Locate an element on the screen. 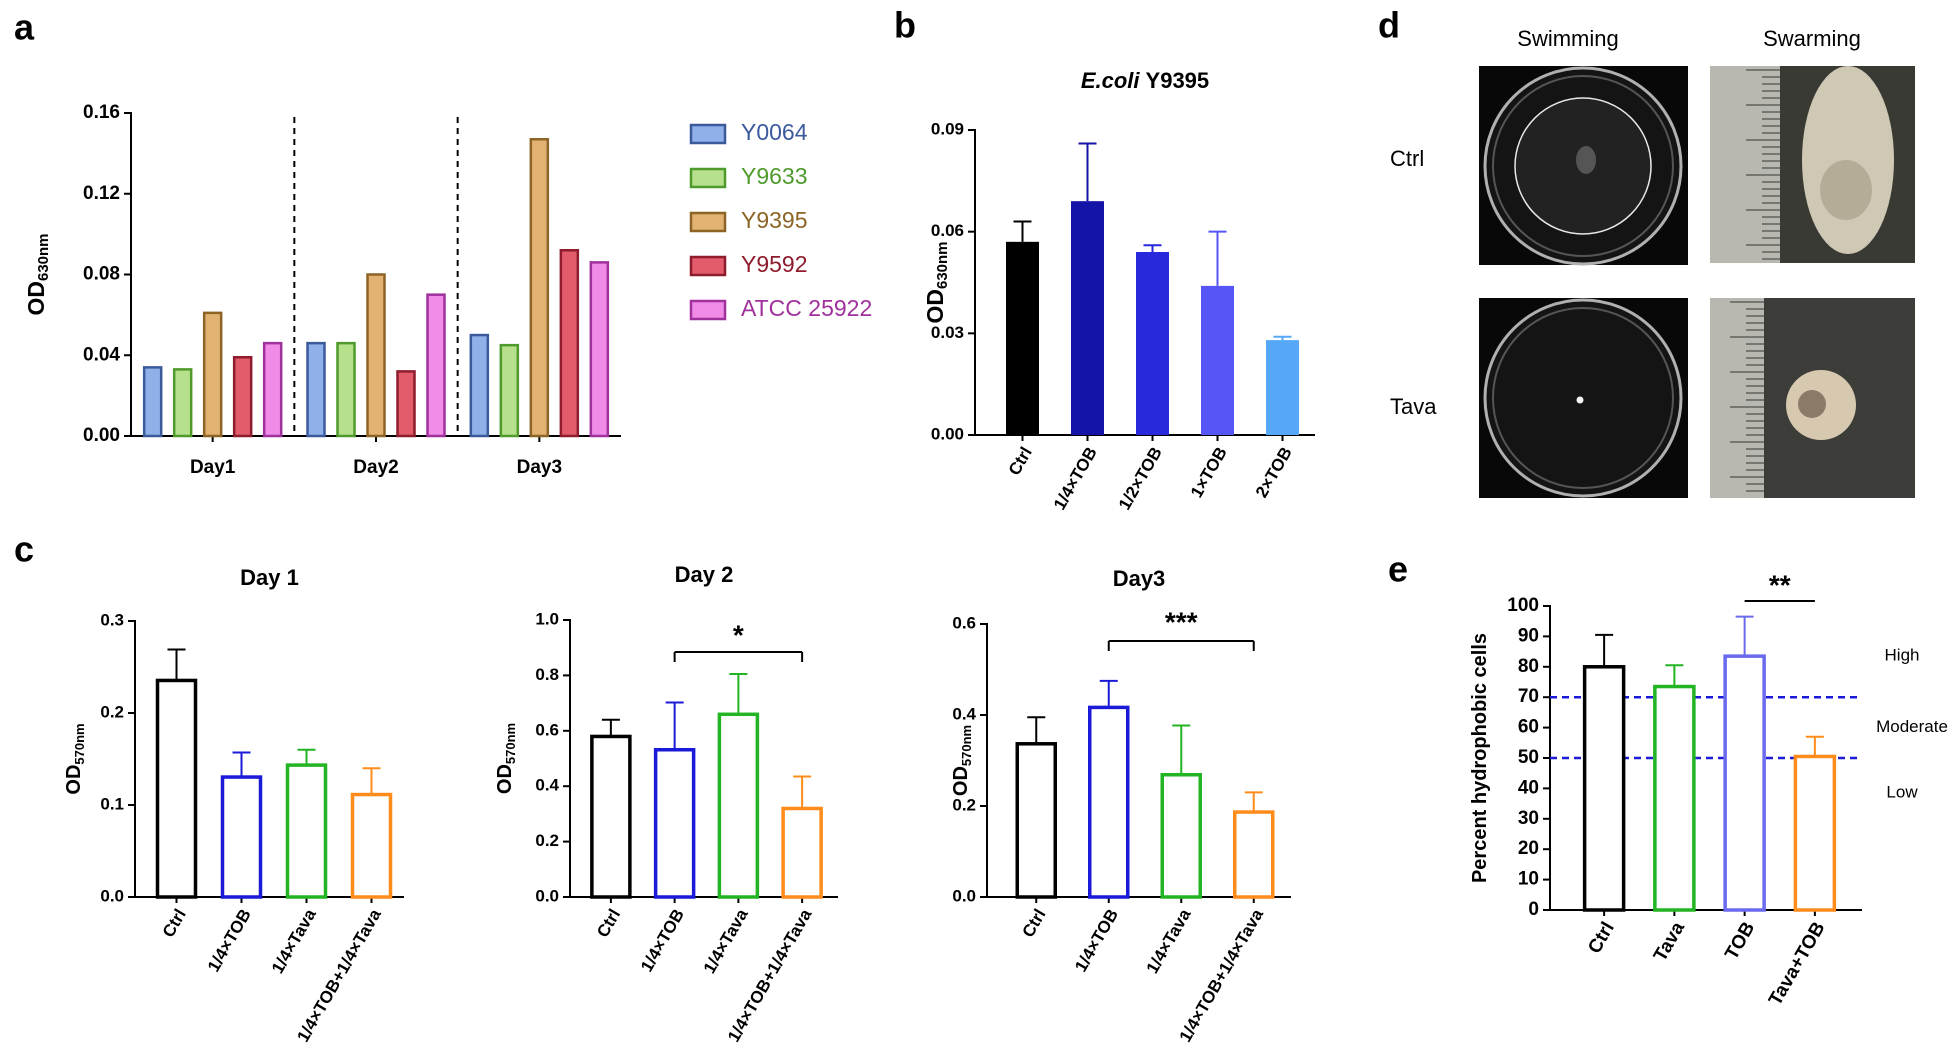 The image size is (1960, 1057). swarm-colony is located at coordinates (1848, 160).